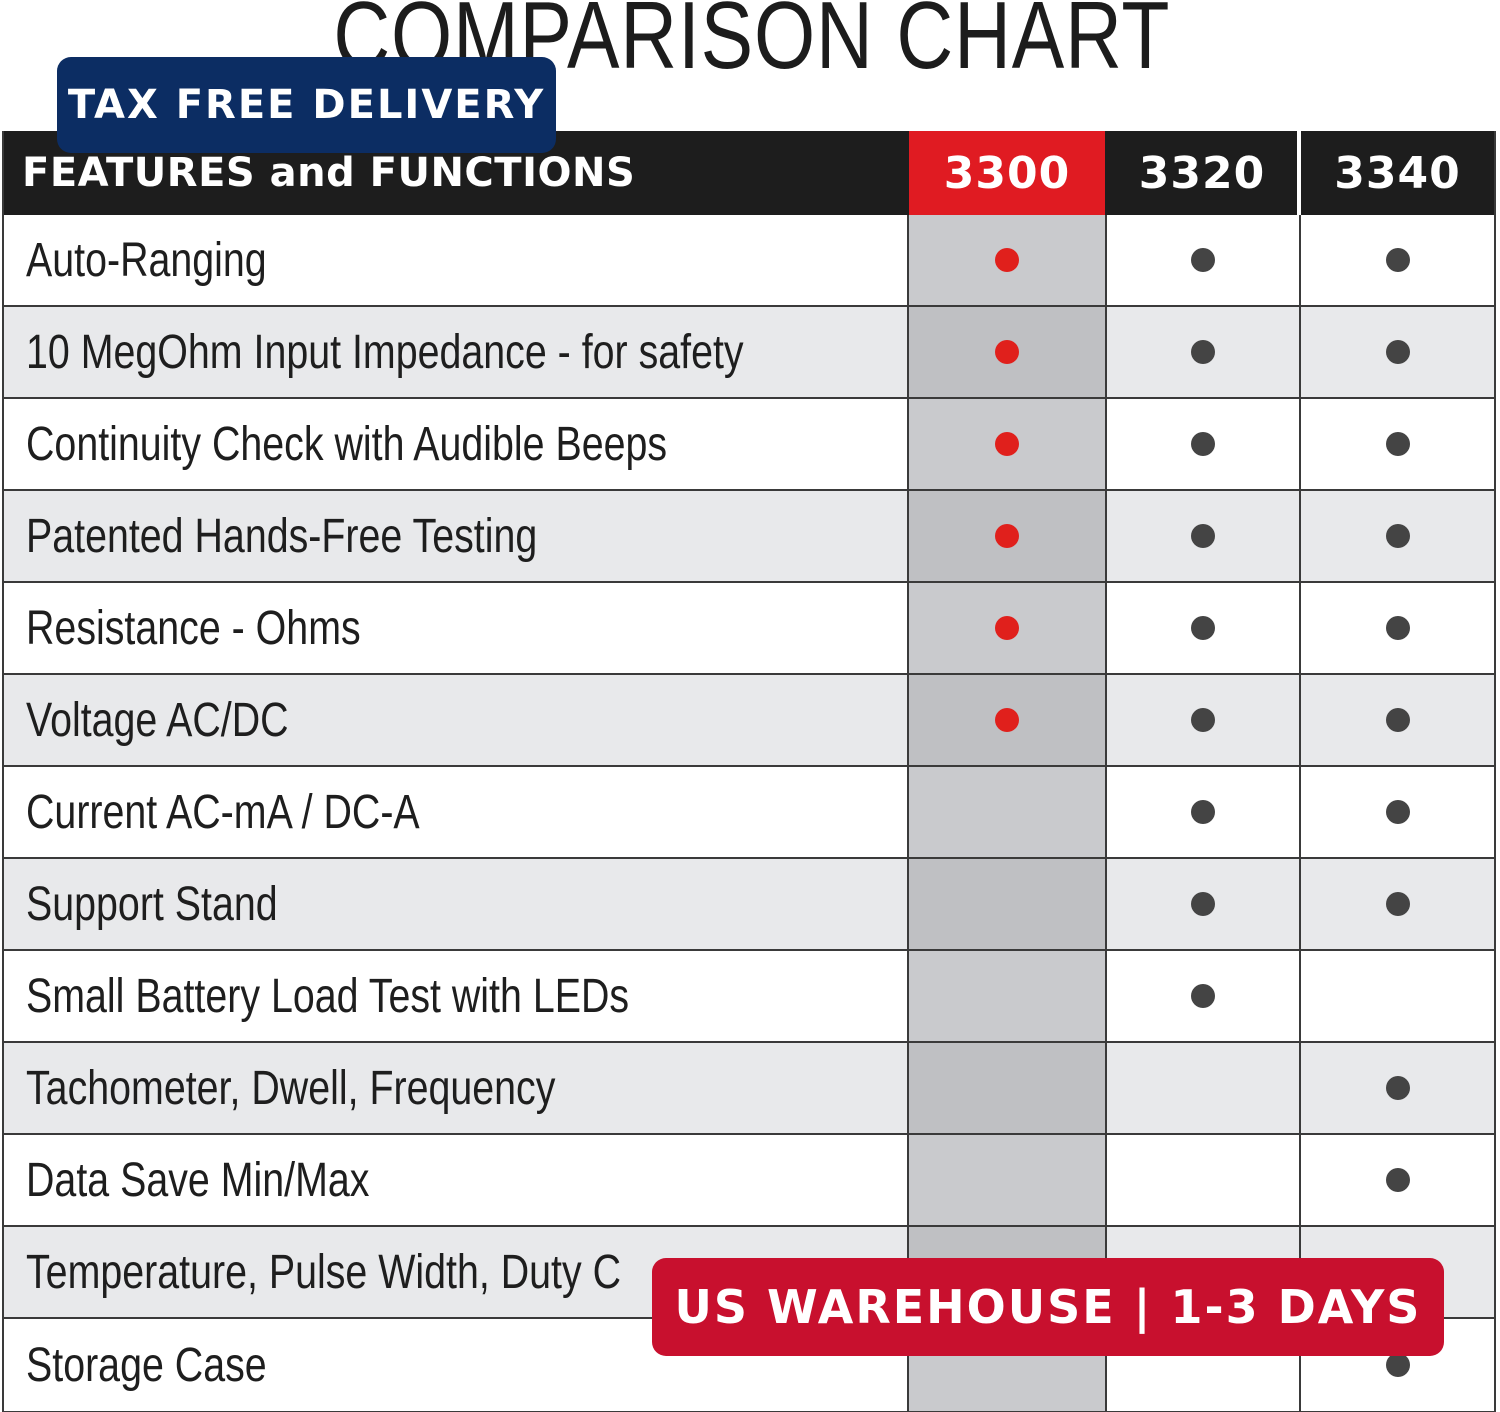  What do you see at coordinates (456, 260) in the screenshot?
I see `feature-cell: Auto-Ranging` at bounding box center [456, 260].